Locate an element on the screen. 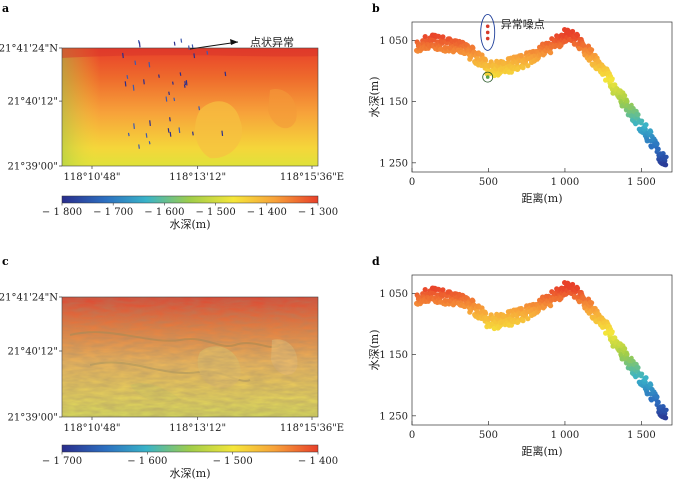 This screenshot has height=484, width=700. colorbar-c: − 1 700 − 1 600 − 1 500 − 1 400 水深(m) is located at coordinates (190, 462).